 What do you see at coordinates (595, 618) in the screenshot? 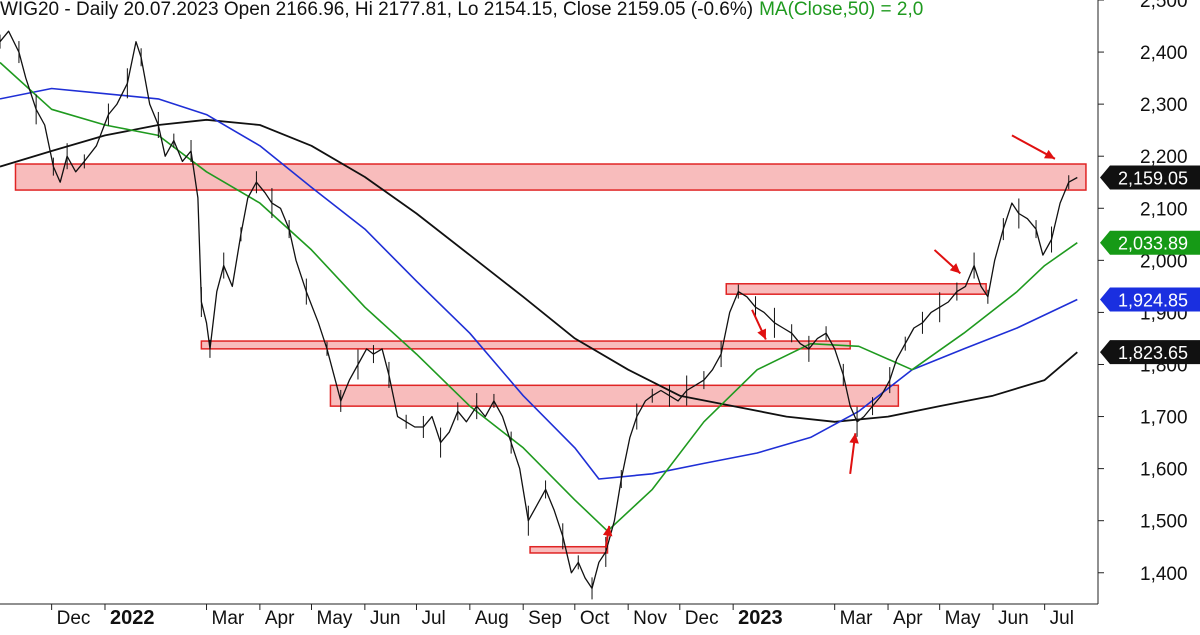
I see `x-tick-label: Oct` at bounding box center [595, 618].